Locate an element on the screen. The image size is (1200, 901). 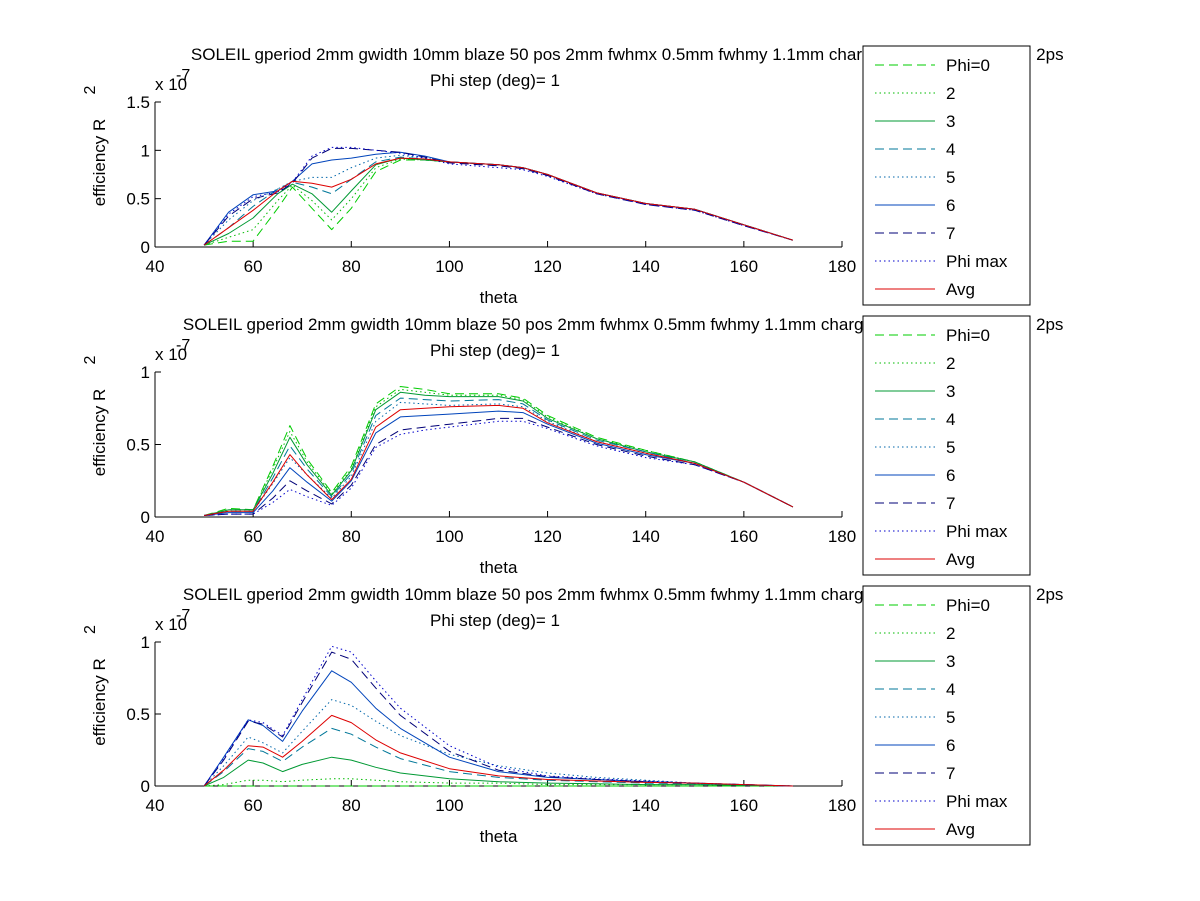
x-tick-label: 60 is located at coordinates (253, 266).